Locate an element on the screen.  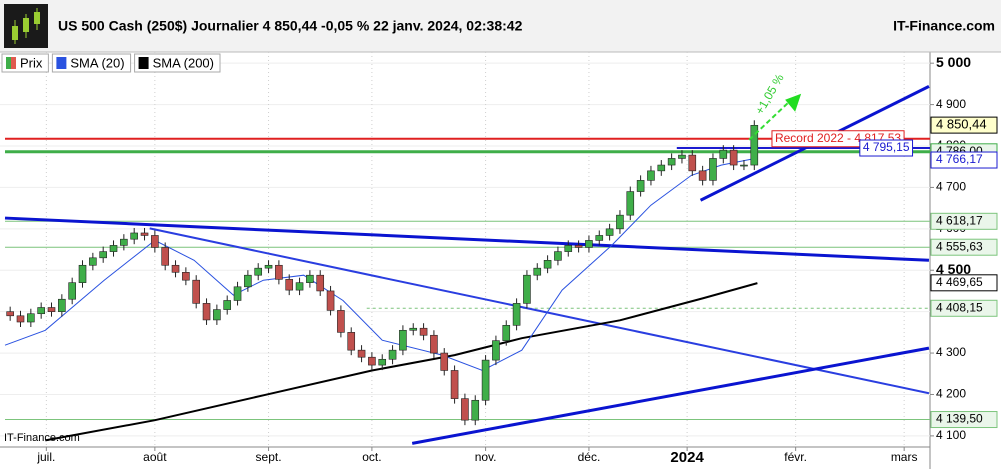
legend: Prix SMA (20) SMA (200) is located at coordinates (111, 63).